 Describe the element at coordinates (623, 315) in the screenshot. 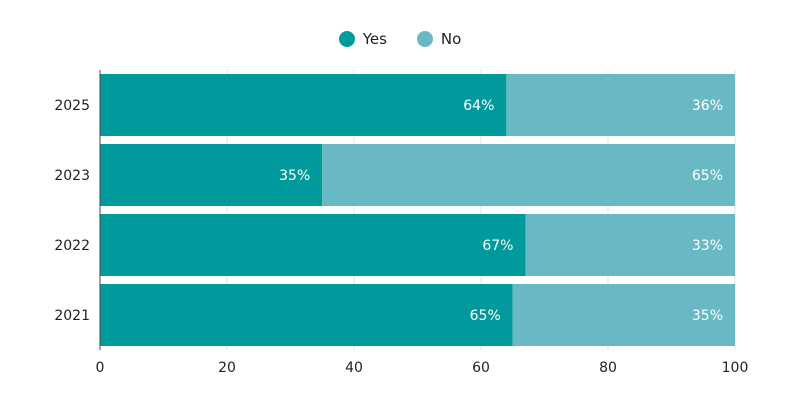

I see `bar-no-2021` at that location.